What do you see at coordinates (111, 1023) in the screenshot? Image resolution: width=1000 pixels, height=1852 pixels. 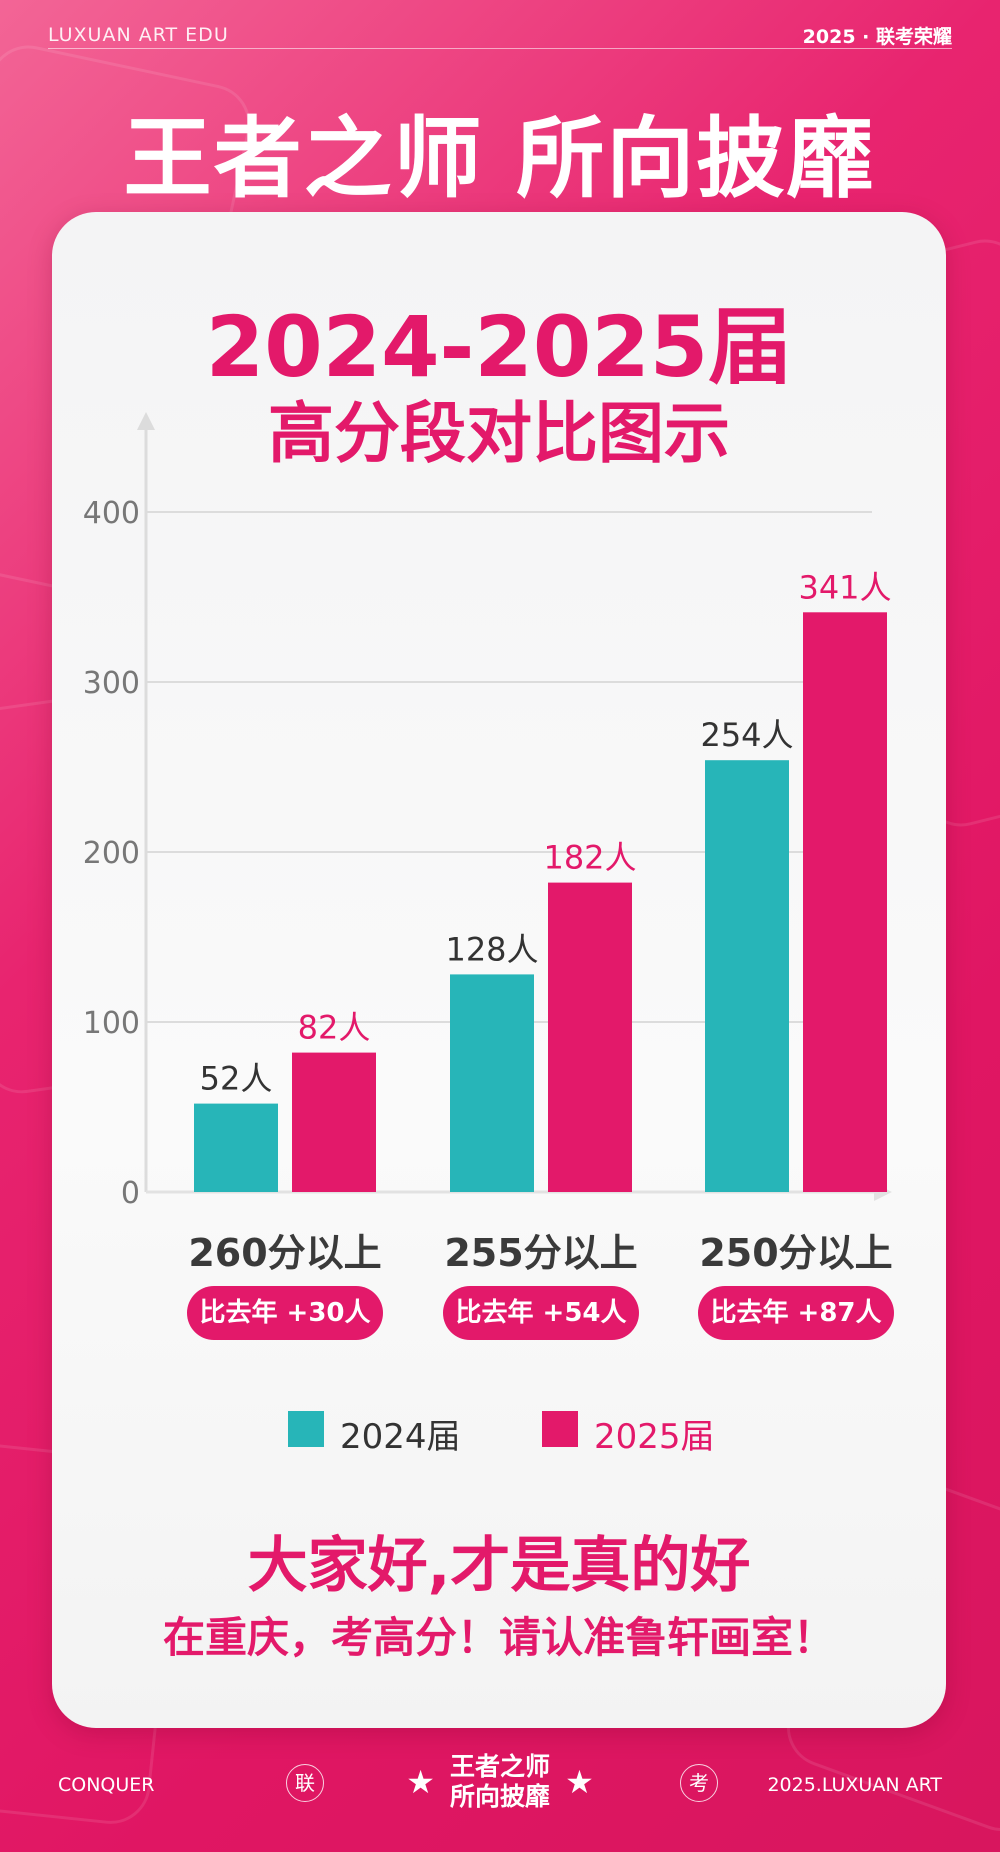 I see `y-tick-label: 100` at bounding box center [111, 1023].